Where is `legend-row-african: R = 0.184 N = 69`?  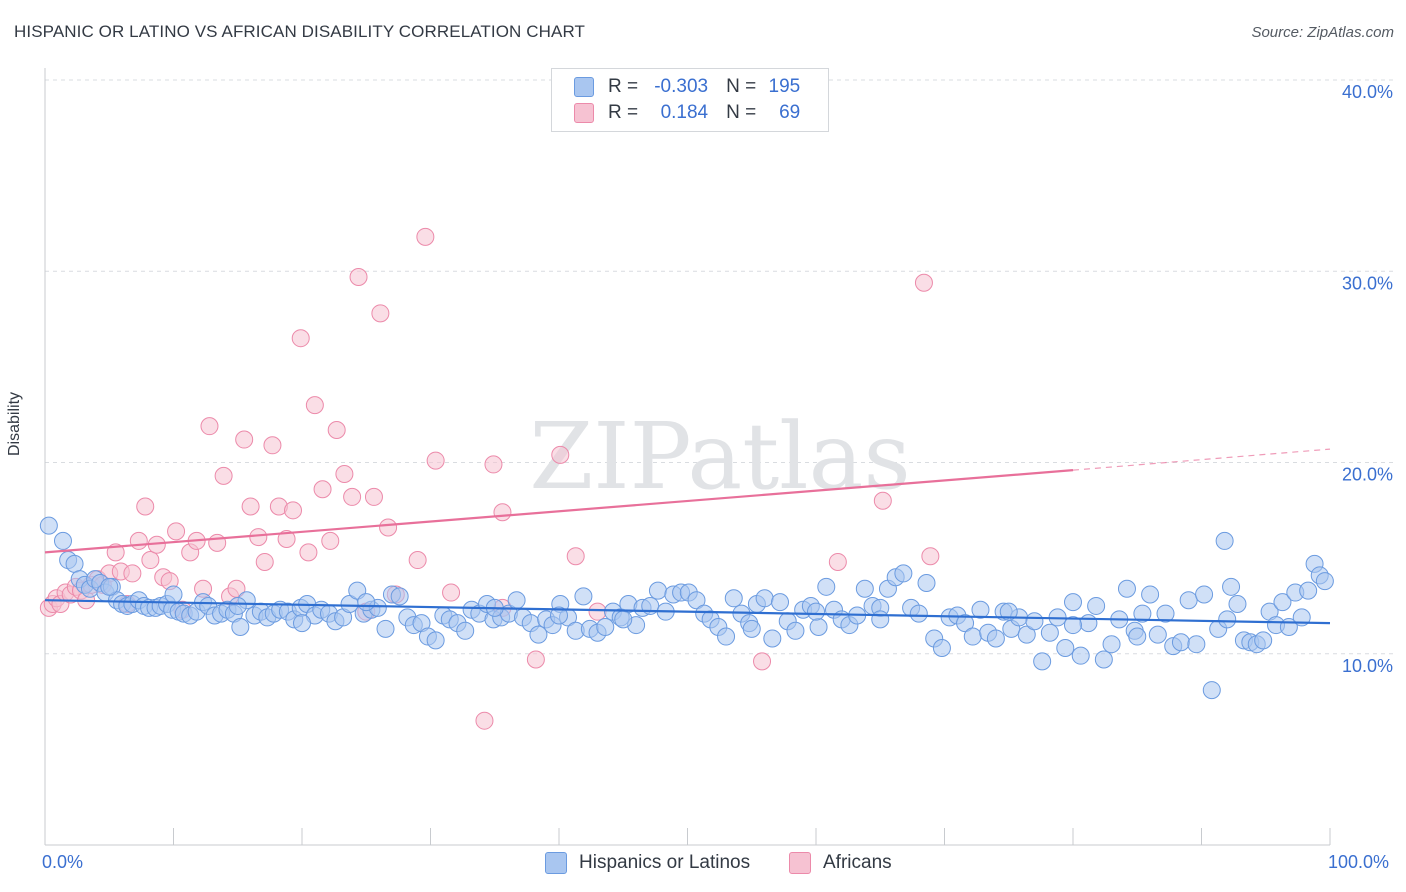
legend-row-african: R = 0.184 N = 69 is located at coordinates (687, 113).